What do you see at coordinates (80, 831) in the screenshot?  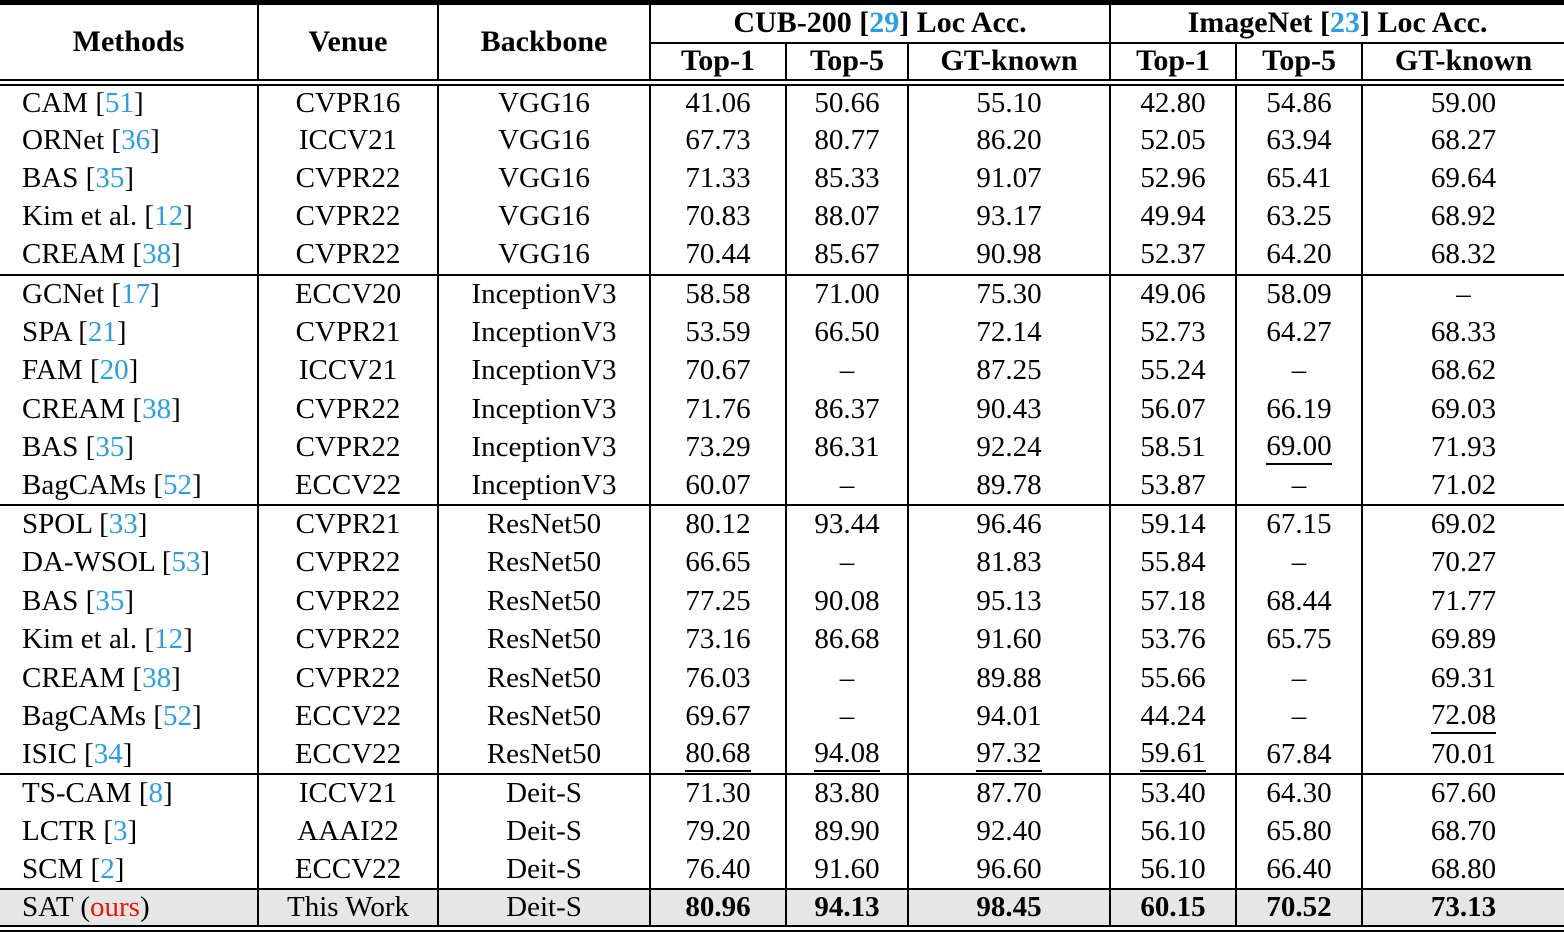 I see `cell-method: LCTR [3]` at bounding box center [80, 831].